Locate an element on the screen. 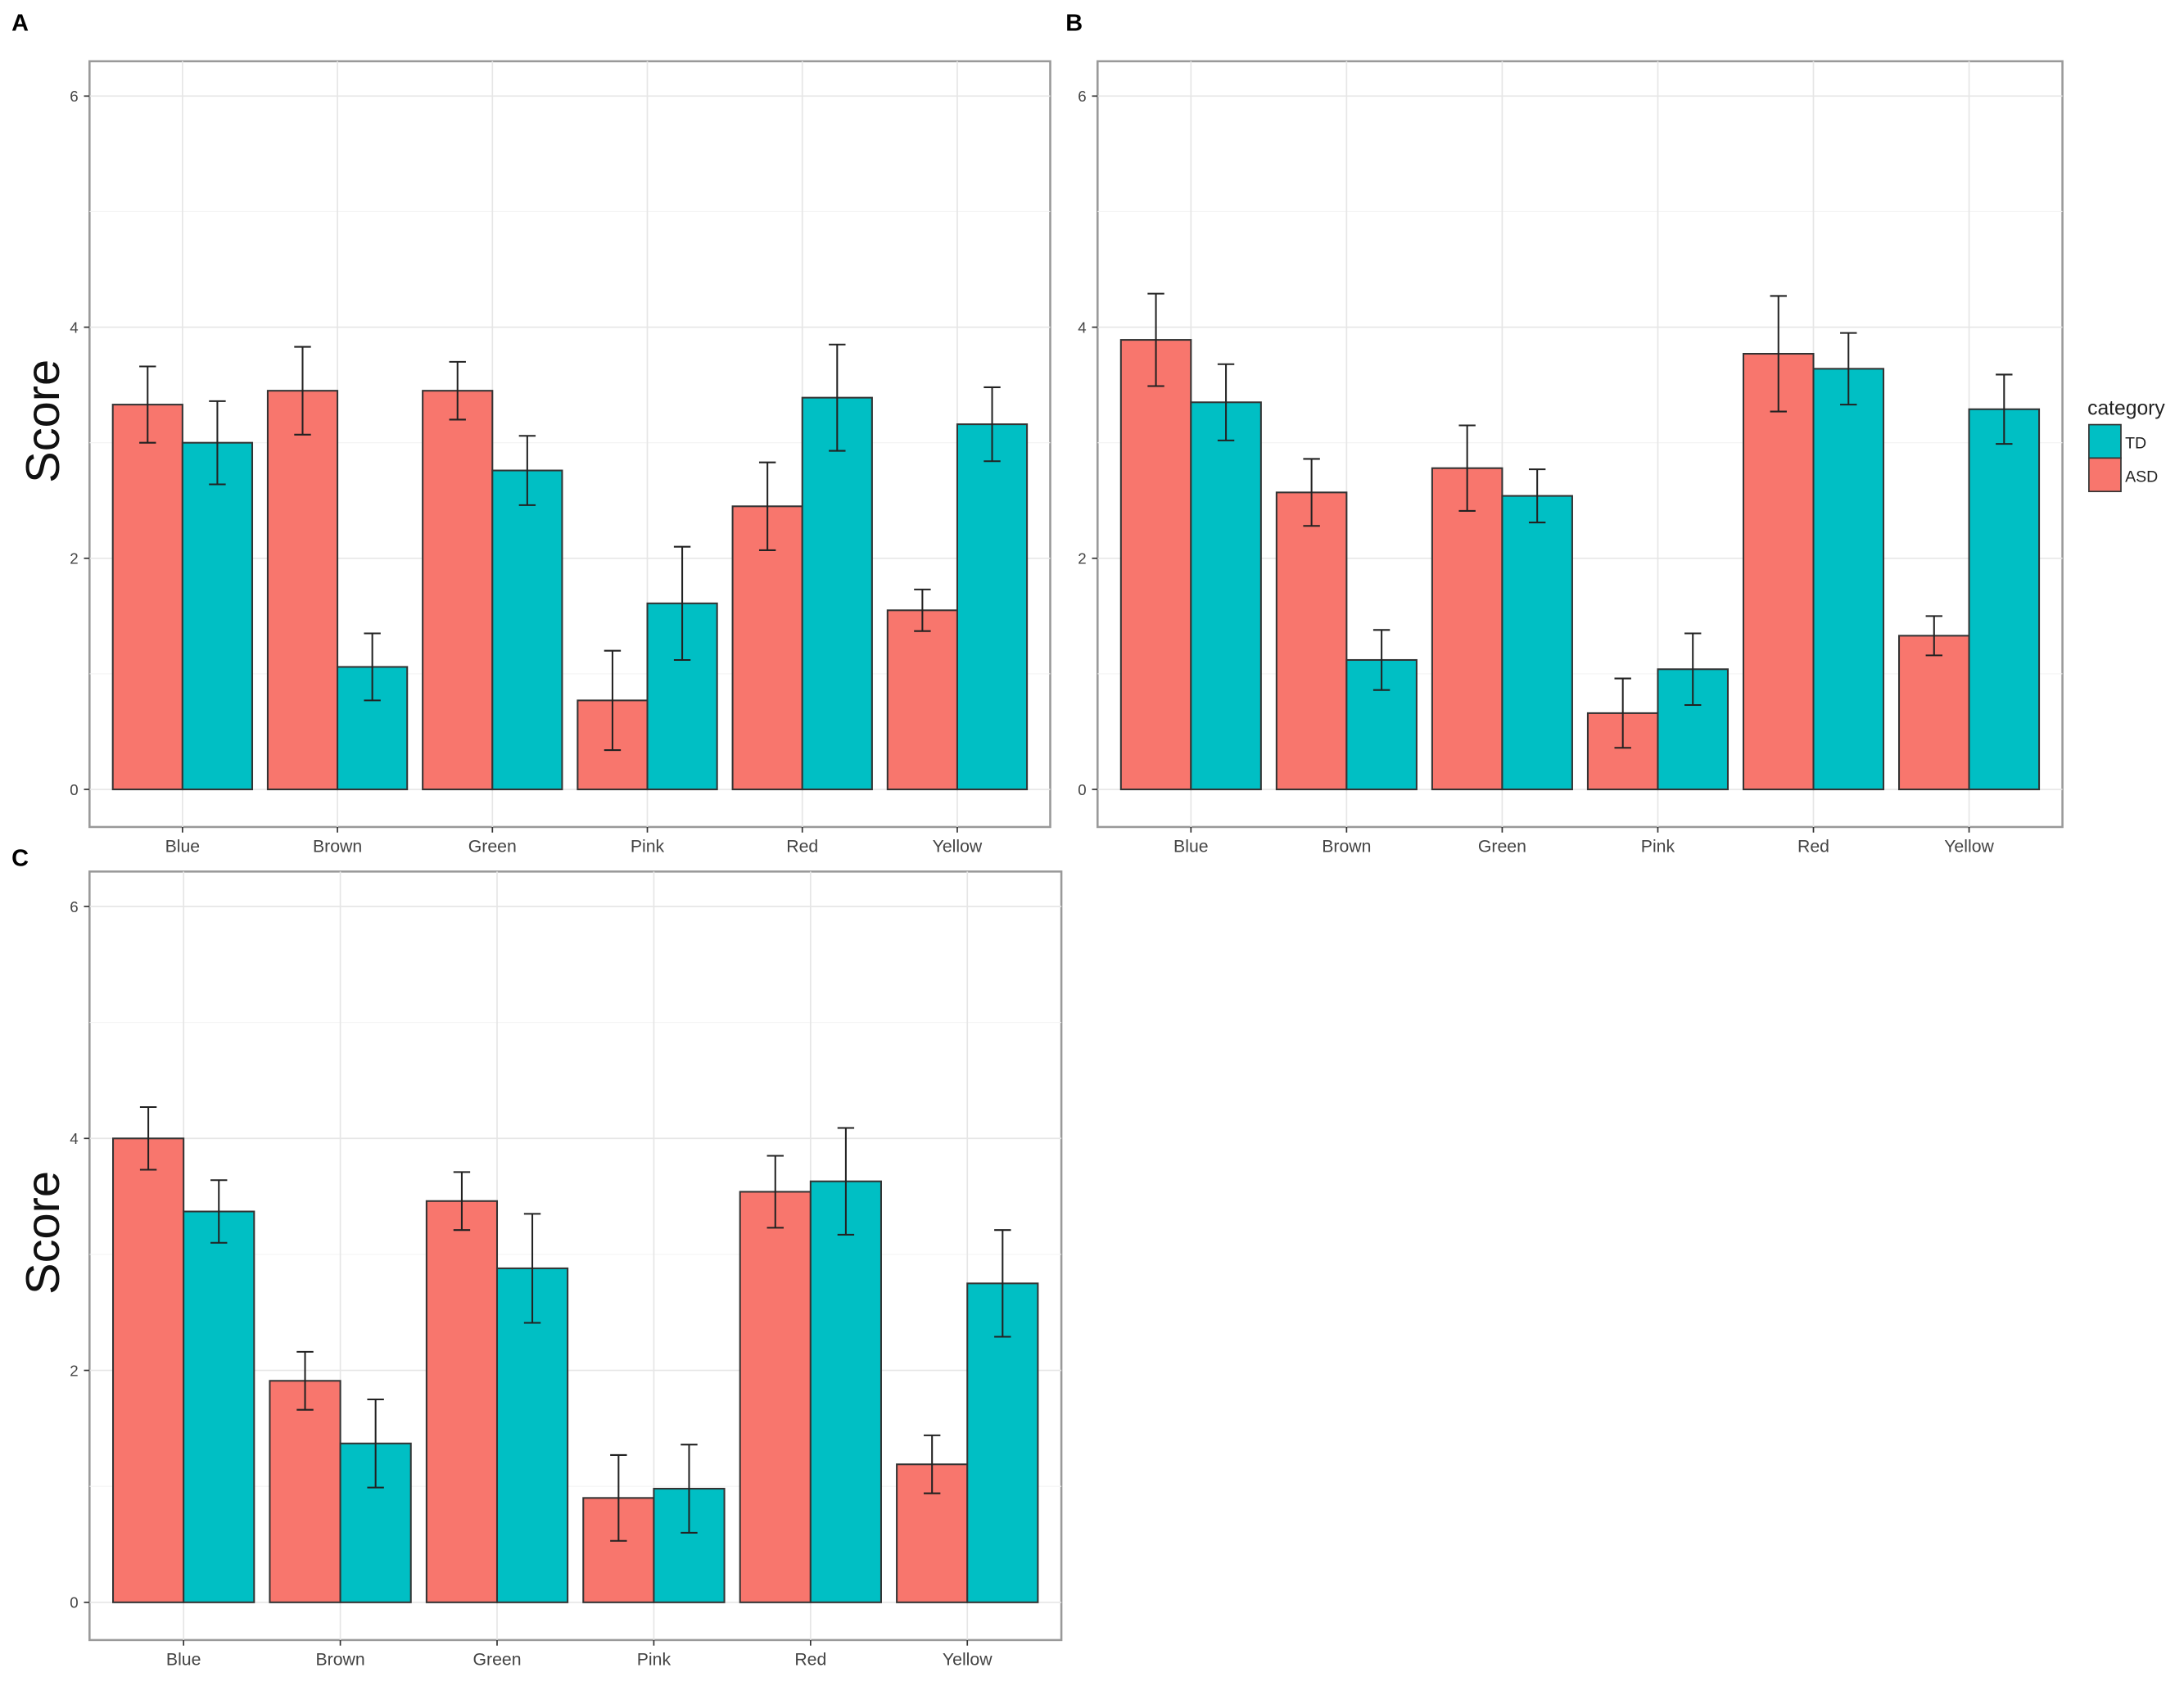 Image resolution: width=2184 pixels, height=1686 pixels. legend-label-td: TD is located at coordinates (2135, 443).